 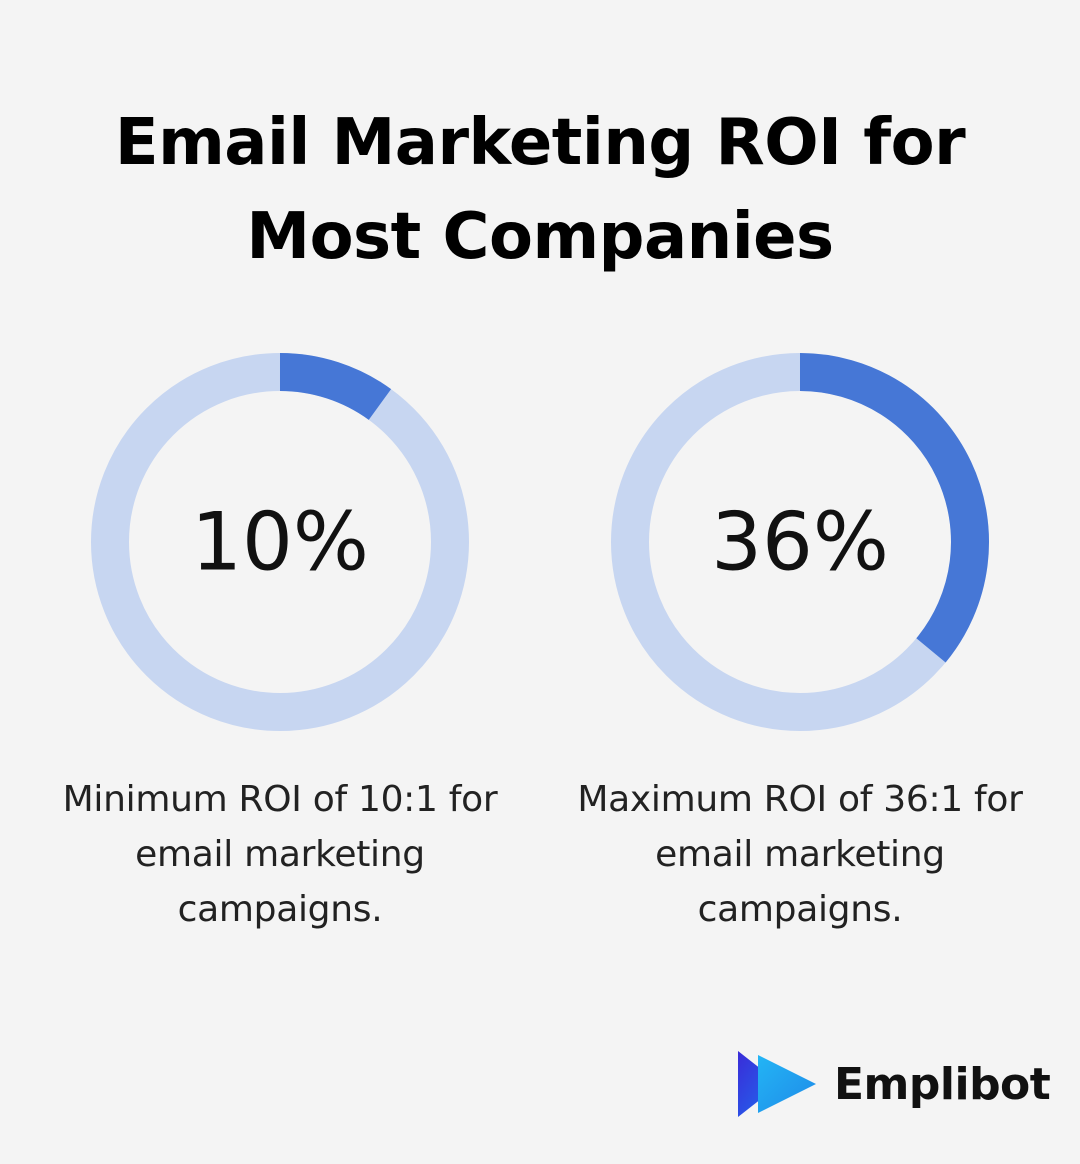 I want to click on donut-chart-min: 10%, so click(x=280, y=542).